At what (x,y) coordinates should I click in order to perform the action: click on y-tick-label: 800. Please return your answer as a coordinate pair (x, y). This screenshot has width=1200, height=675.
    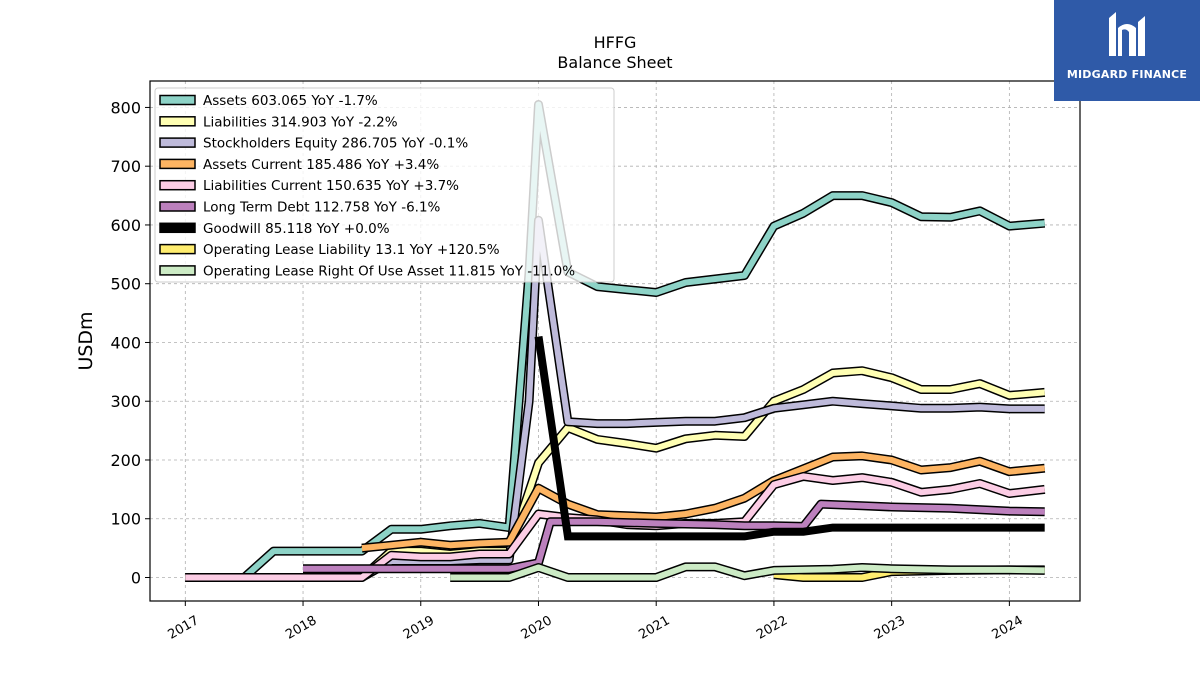
    Looking at the image, I should click on (125, 107).